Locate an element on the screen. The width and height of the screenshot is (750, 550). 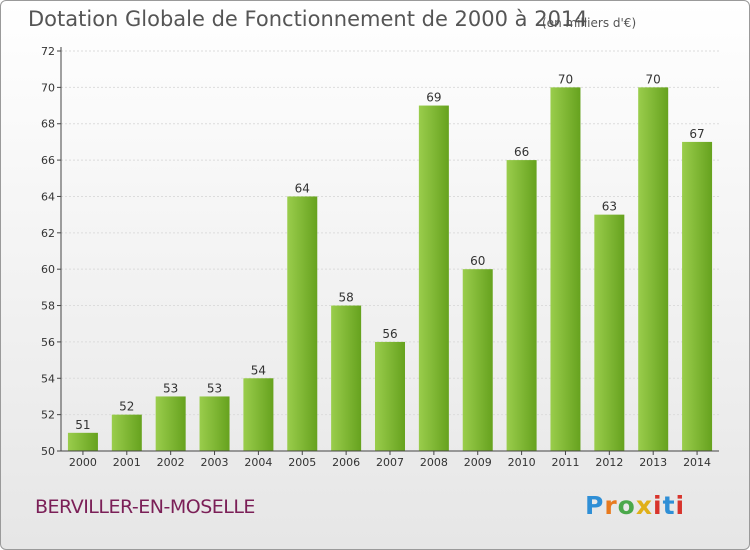
bar-2014 is located at coordinates (697, 296).